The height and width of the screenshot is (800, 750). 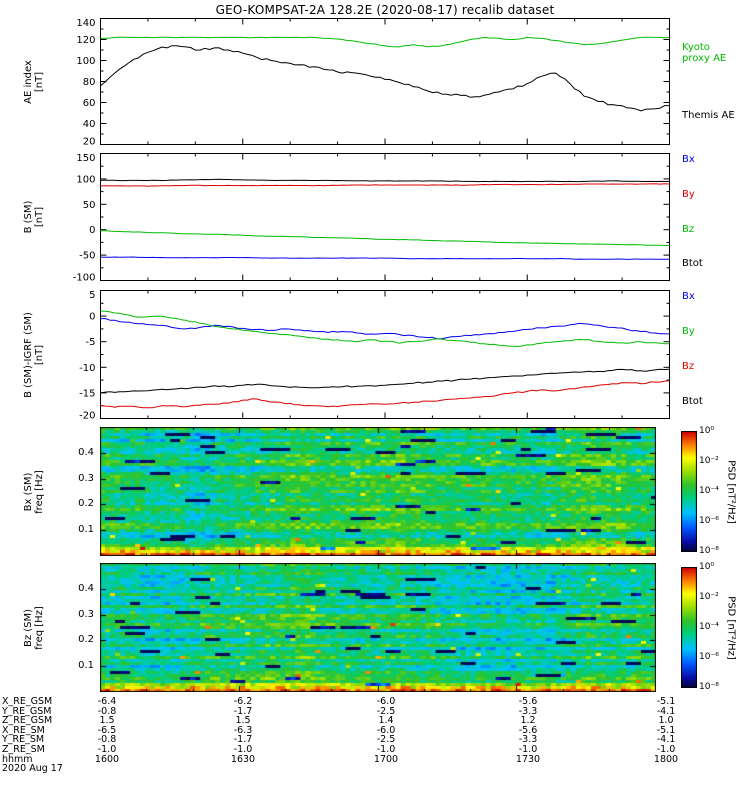 I want to click on legend-line: Themis AE, so click(x=708, y=115).